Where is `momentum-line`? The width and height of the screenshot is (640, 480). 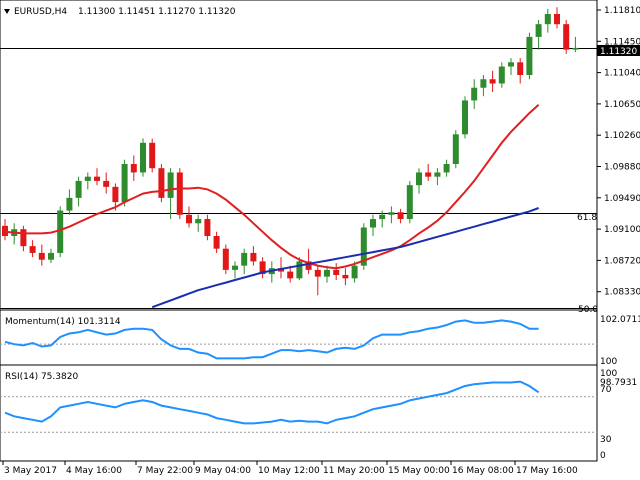
momentum-line is located at coordinates (298, 339).